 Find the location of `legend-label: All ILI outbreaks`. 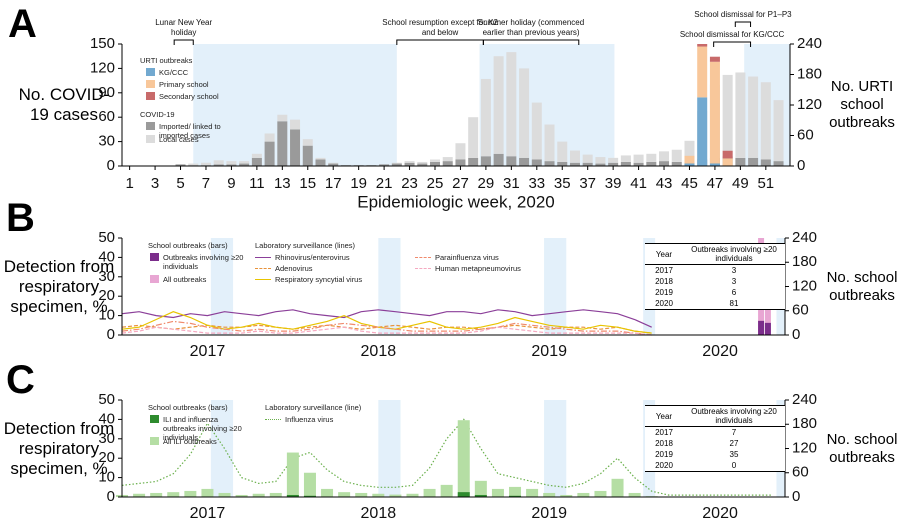

legend-label: All ILI outbreaks is located at coordinates (190, 441).